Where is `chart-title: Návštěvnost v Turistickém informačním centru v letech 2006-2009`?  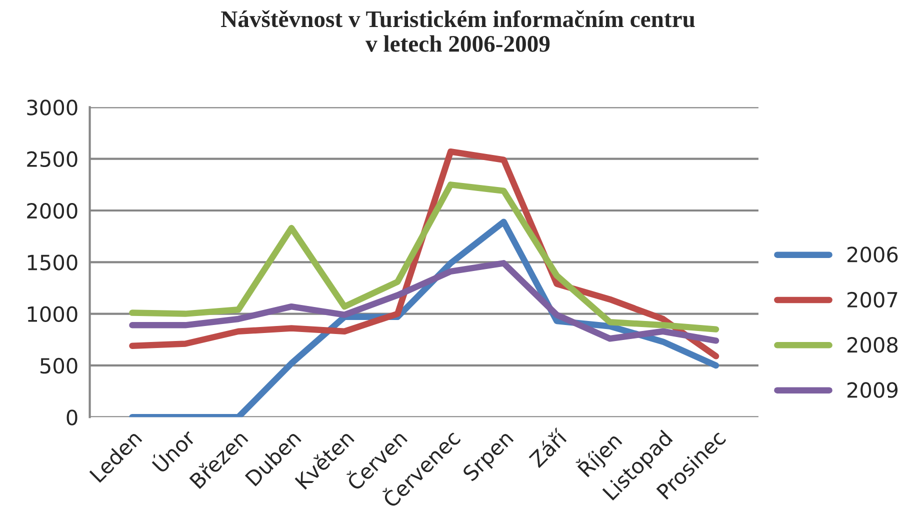 chart-title: Návštěvnost v Turistickém informačním centru v letech 2006-2009 is located at coordinates (458, 31).